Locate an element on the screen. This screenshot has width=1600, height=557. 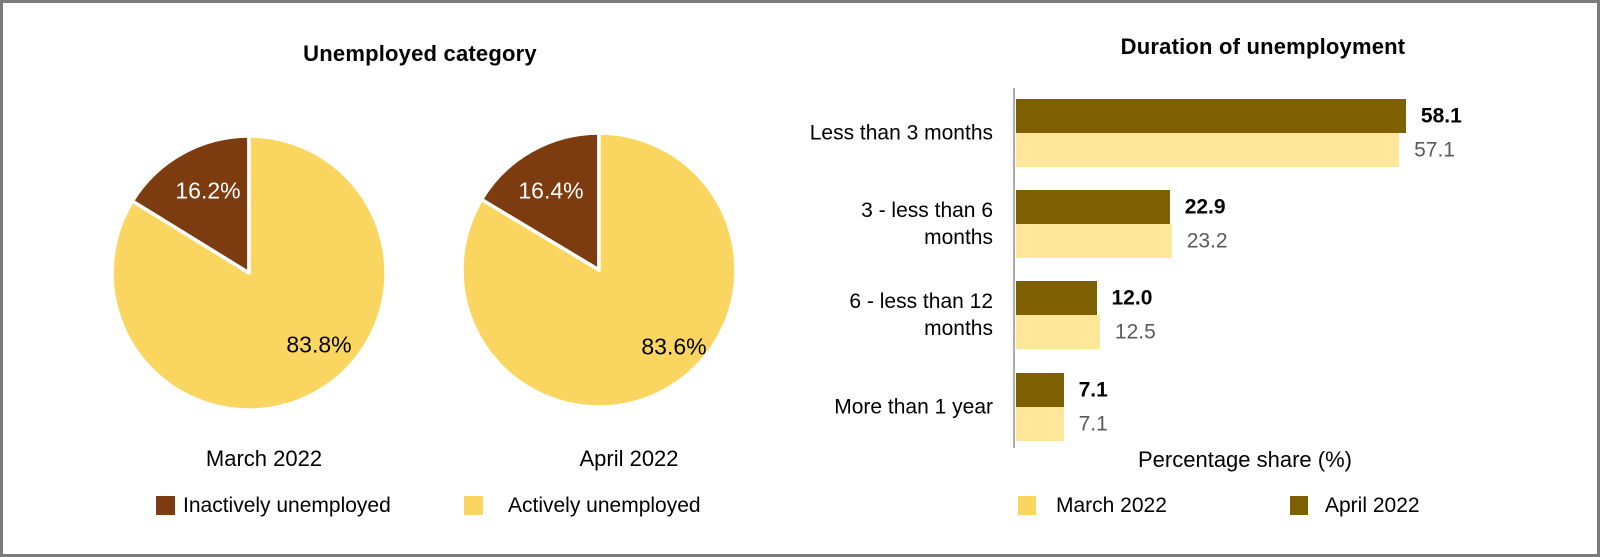
bar-category-label-3: More than 1 year is located at coordinates (913, 407).